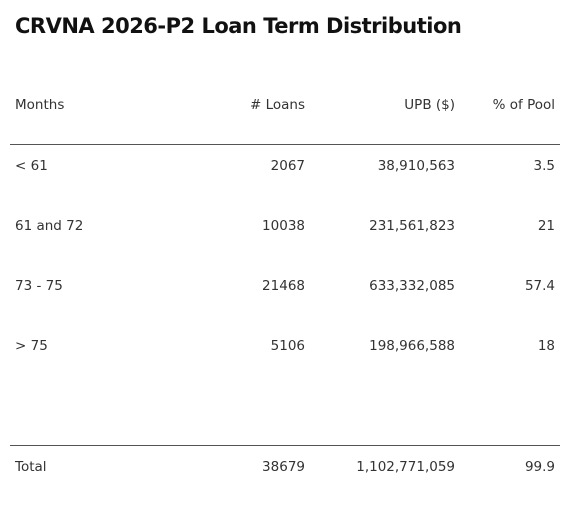 This screenshot has height=517, width=570. What do you see at coordinates (287, 166) in the screenshot?
I see `cell: 2067` at bounding box center [287, 166].